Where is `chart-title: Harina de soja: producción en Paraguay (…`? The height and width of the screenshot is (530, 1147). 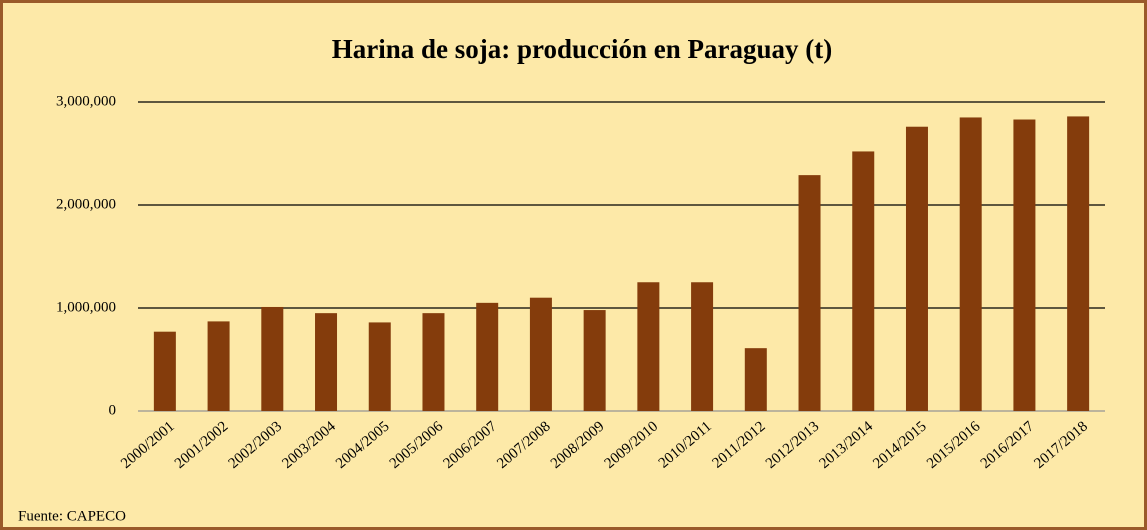
chart-title: Harina de soja: producción en Paraguay (… is located at coordinates (582, 49).